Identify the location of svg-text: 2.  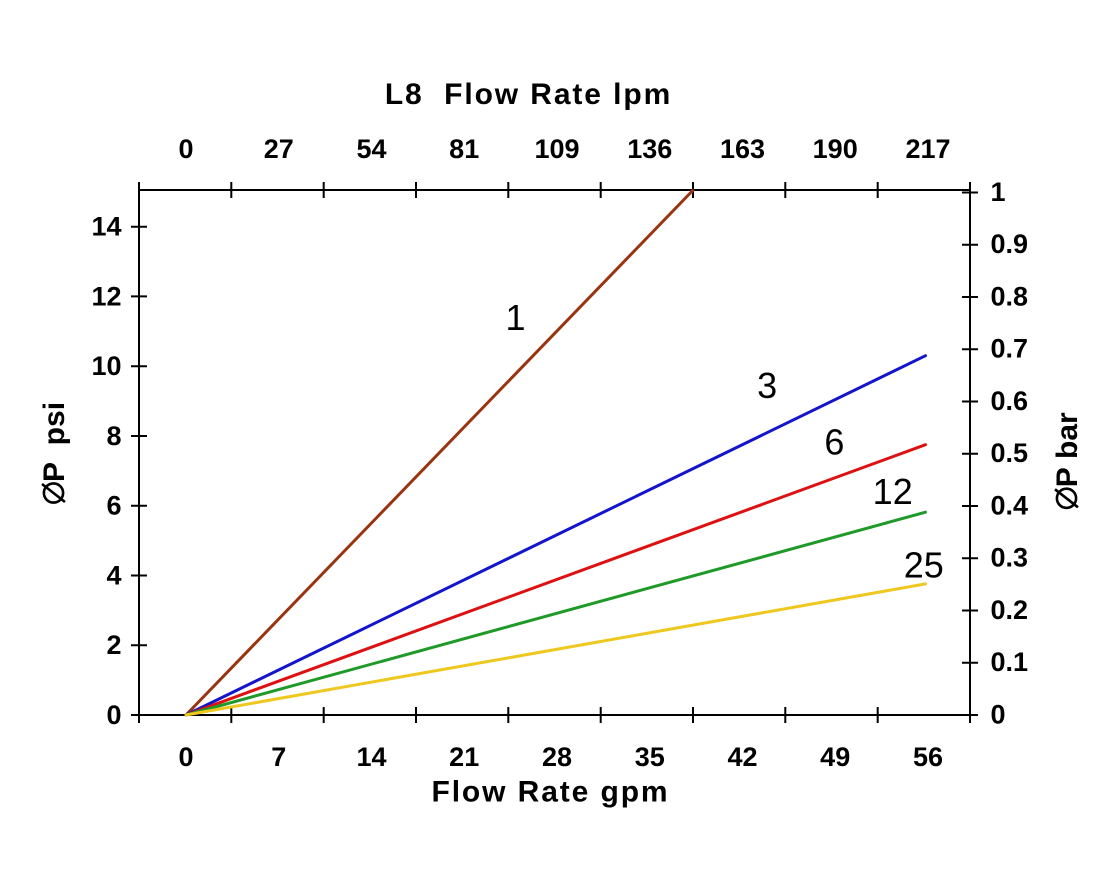
(113, 645).